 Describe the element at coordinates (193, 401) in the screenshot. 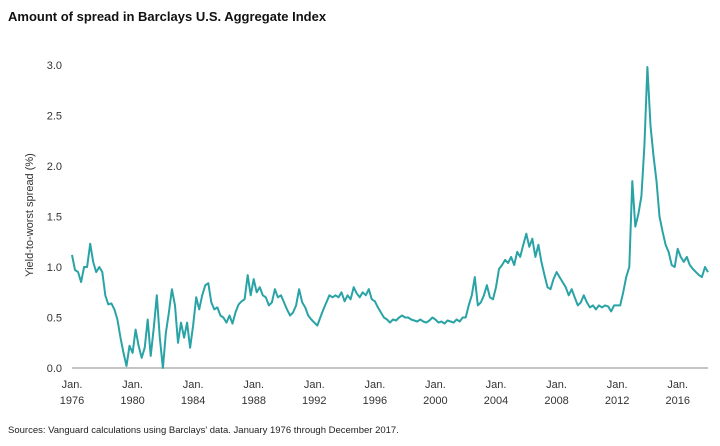

I see `x-tick-year: 1984` at that location.